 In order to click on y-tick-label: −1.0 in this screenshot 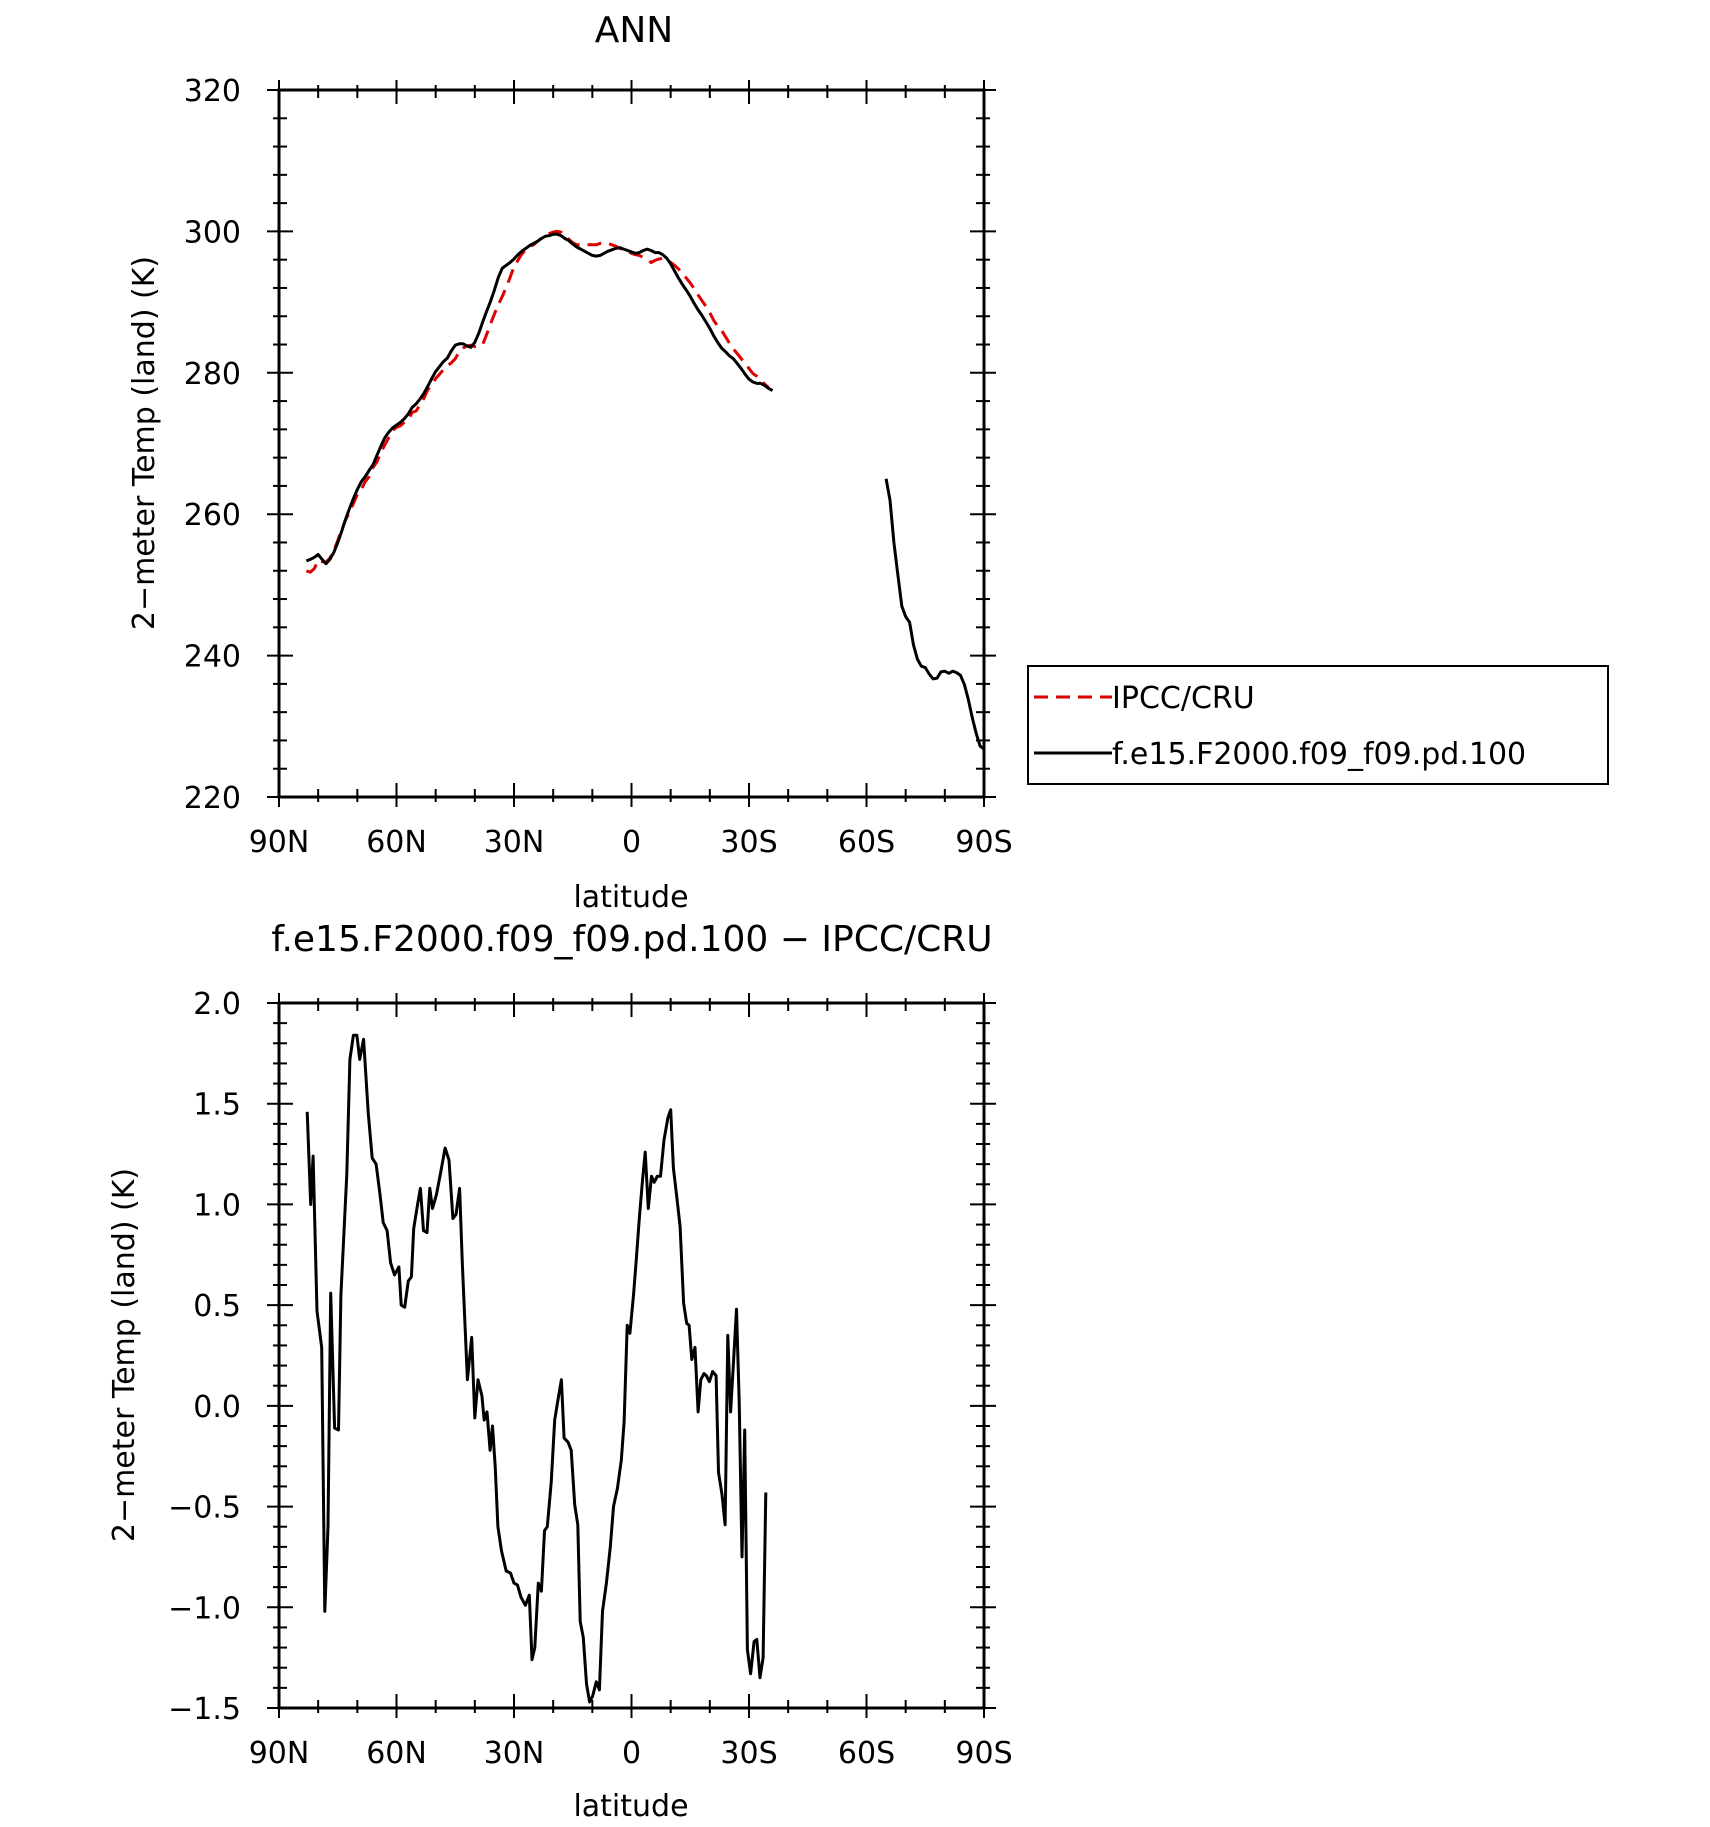, I will do `click(204, 1608)`.